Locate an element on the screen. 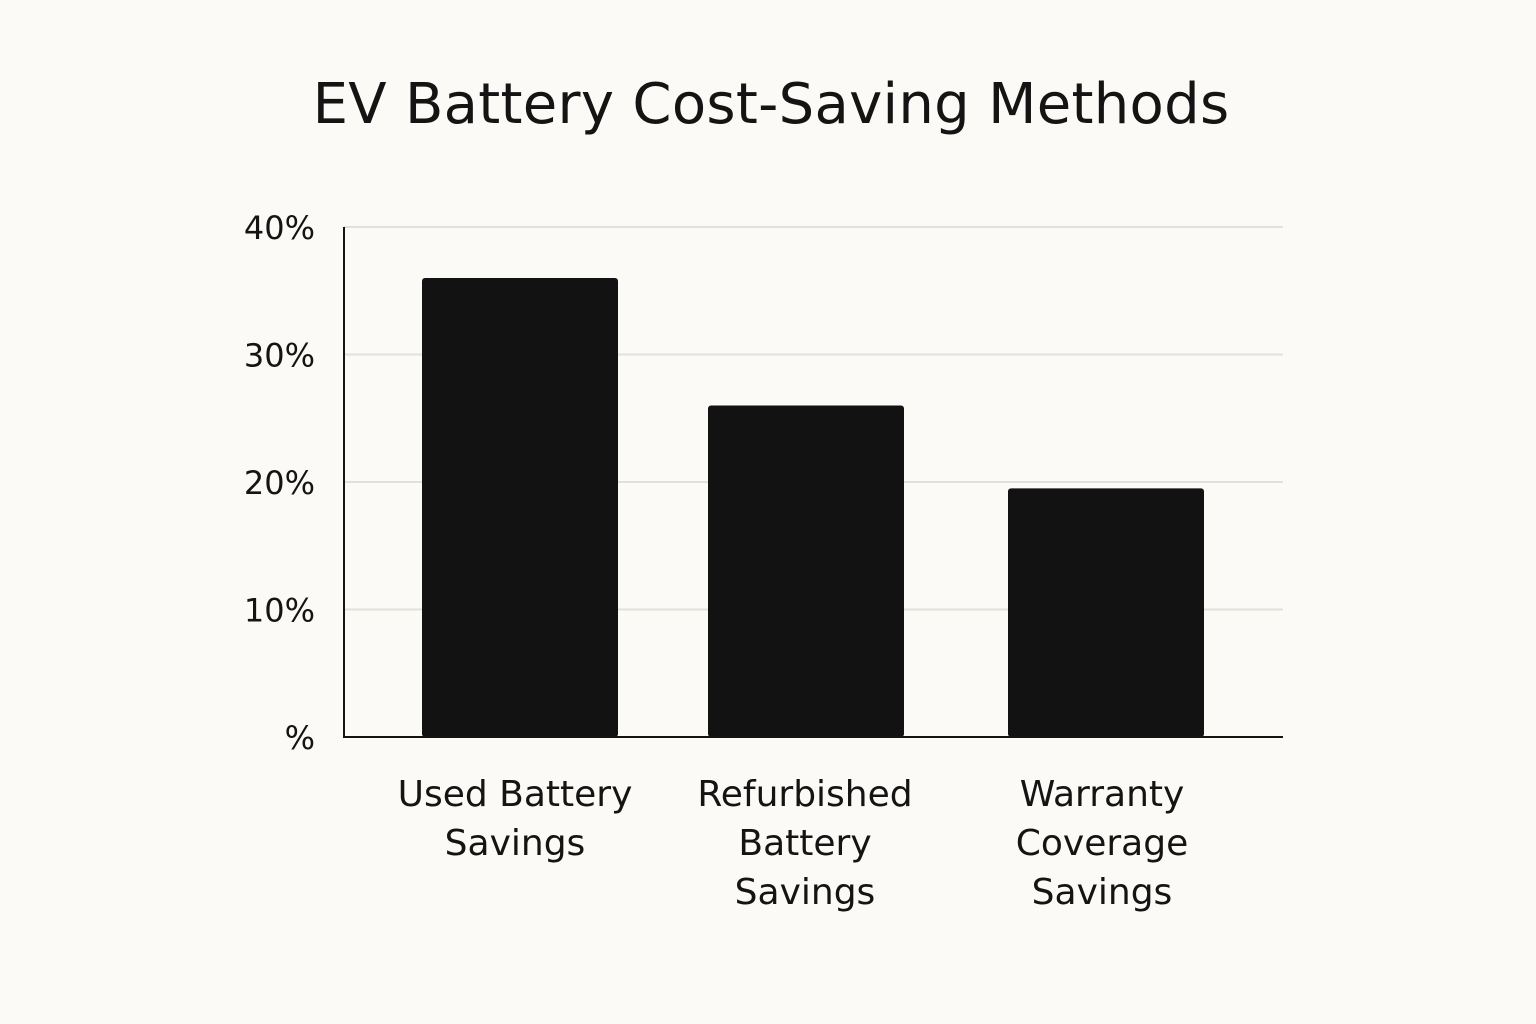 The width and height of the screenshot is (1536, 1024). y-tick-label: 20% is located at coordinates (279, 483).